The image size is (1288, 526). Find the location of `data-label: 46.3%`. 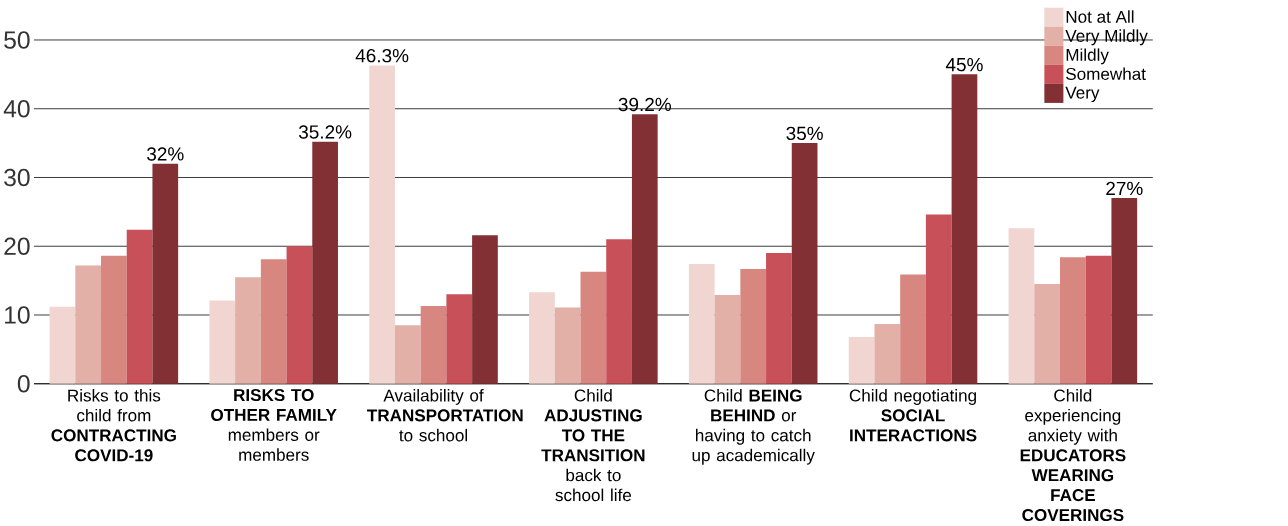

data-label: 46.3% is located at coordinates (382, 56).